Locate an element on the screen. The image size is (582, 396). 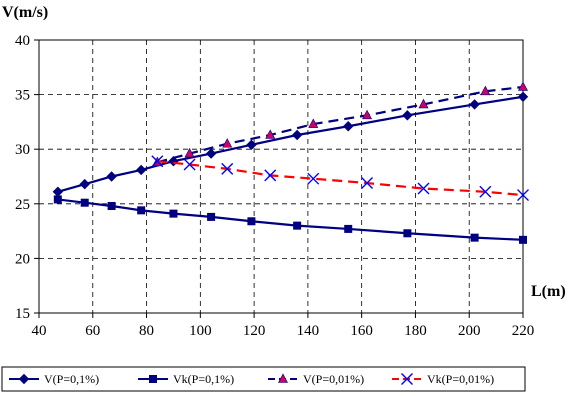
legend-entry: V(P=0,1%) is located at coordinates (54, 379).